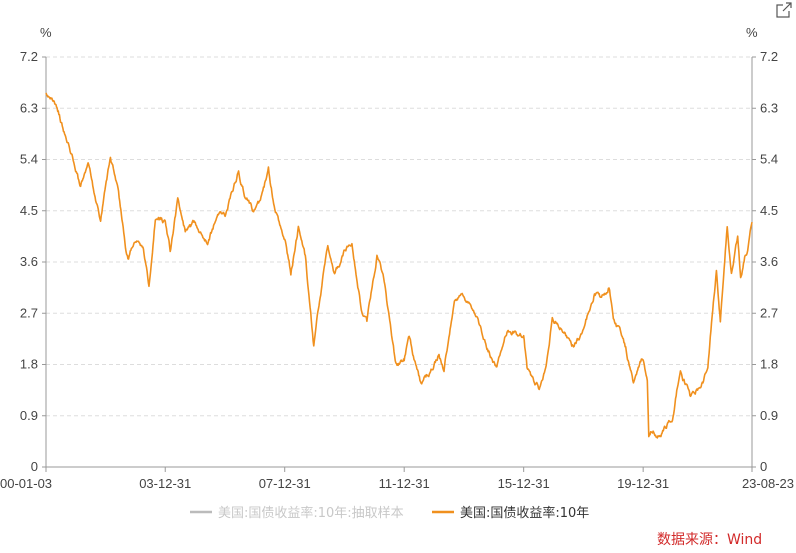 The width and height of the screenshot is (796, 553). What do you see at coordinates (763, 466) in the screenshot?
I see `y-tick-label-right: 0` at bounding box center [763, 466].